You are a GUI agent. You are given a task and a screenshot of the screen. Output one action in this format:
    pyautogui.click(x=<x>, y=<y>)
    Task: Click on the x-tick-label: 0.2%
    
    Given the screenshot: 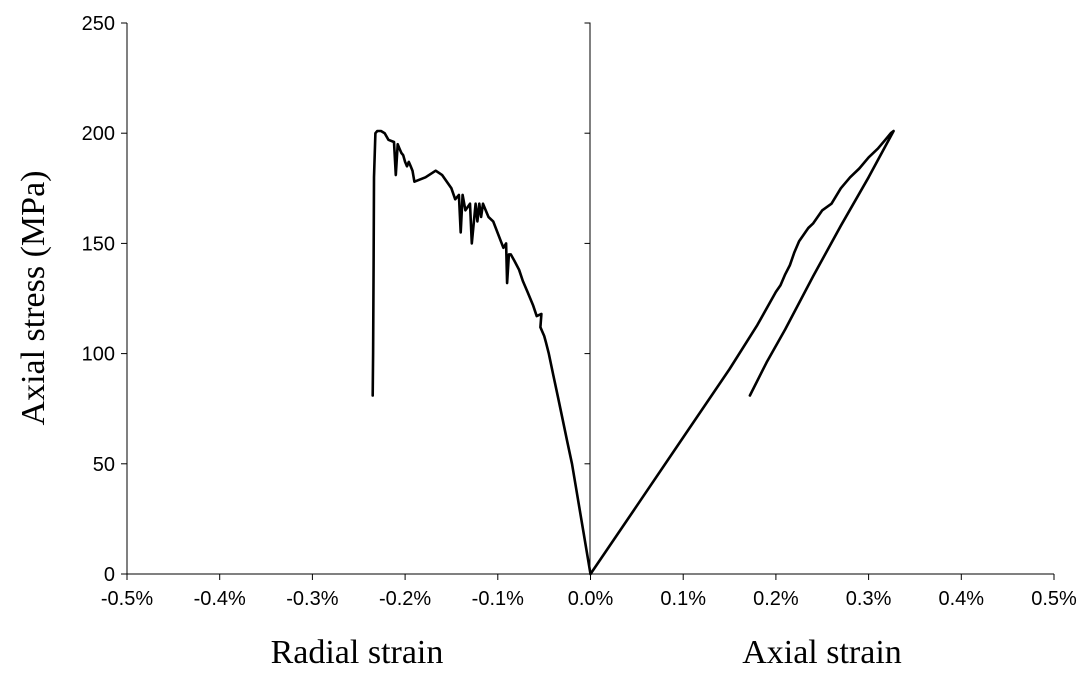 What is the action you would take?
    pyautogui.click(x=776, y=599)
    